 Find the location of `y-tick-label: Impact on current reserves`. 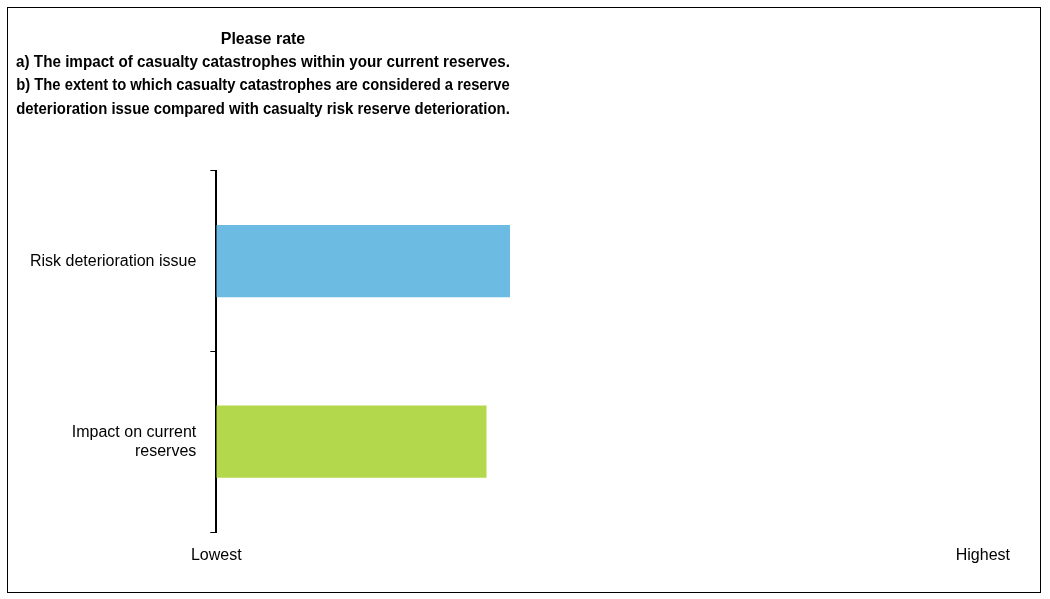

y-tick-label: Impact on current reserves is located at coordinates (134, 440).